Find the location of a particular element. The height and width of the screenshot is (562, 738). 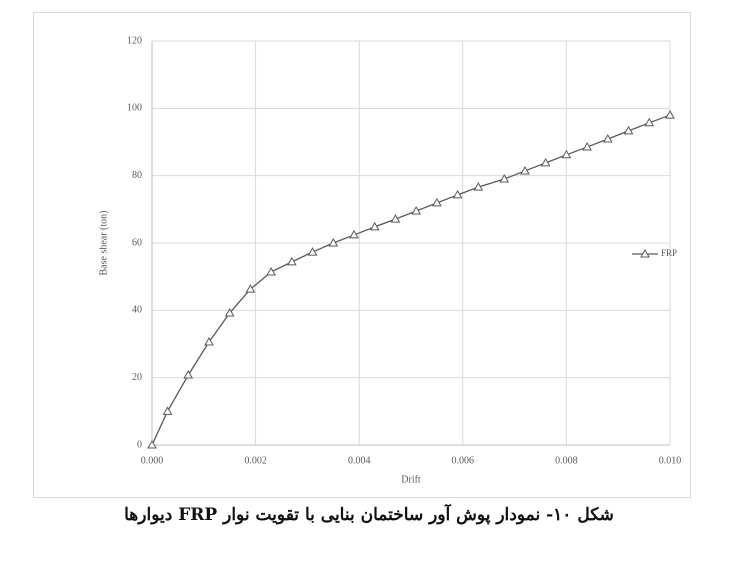

x-tick-label: 0.006 is located at coordinates (463, 460).